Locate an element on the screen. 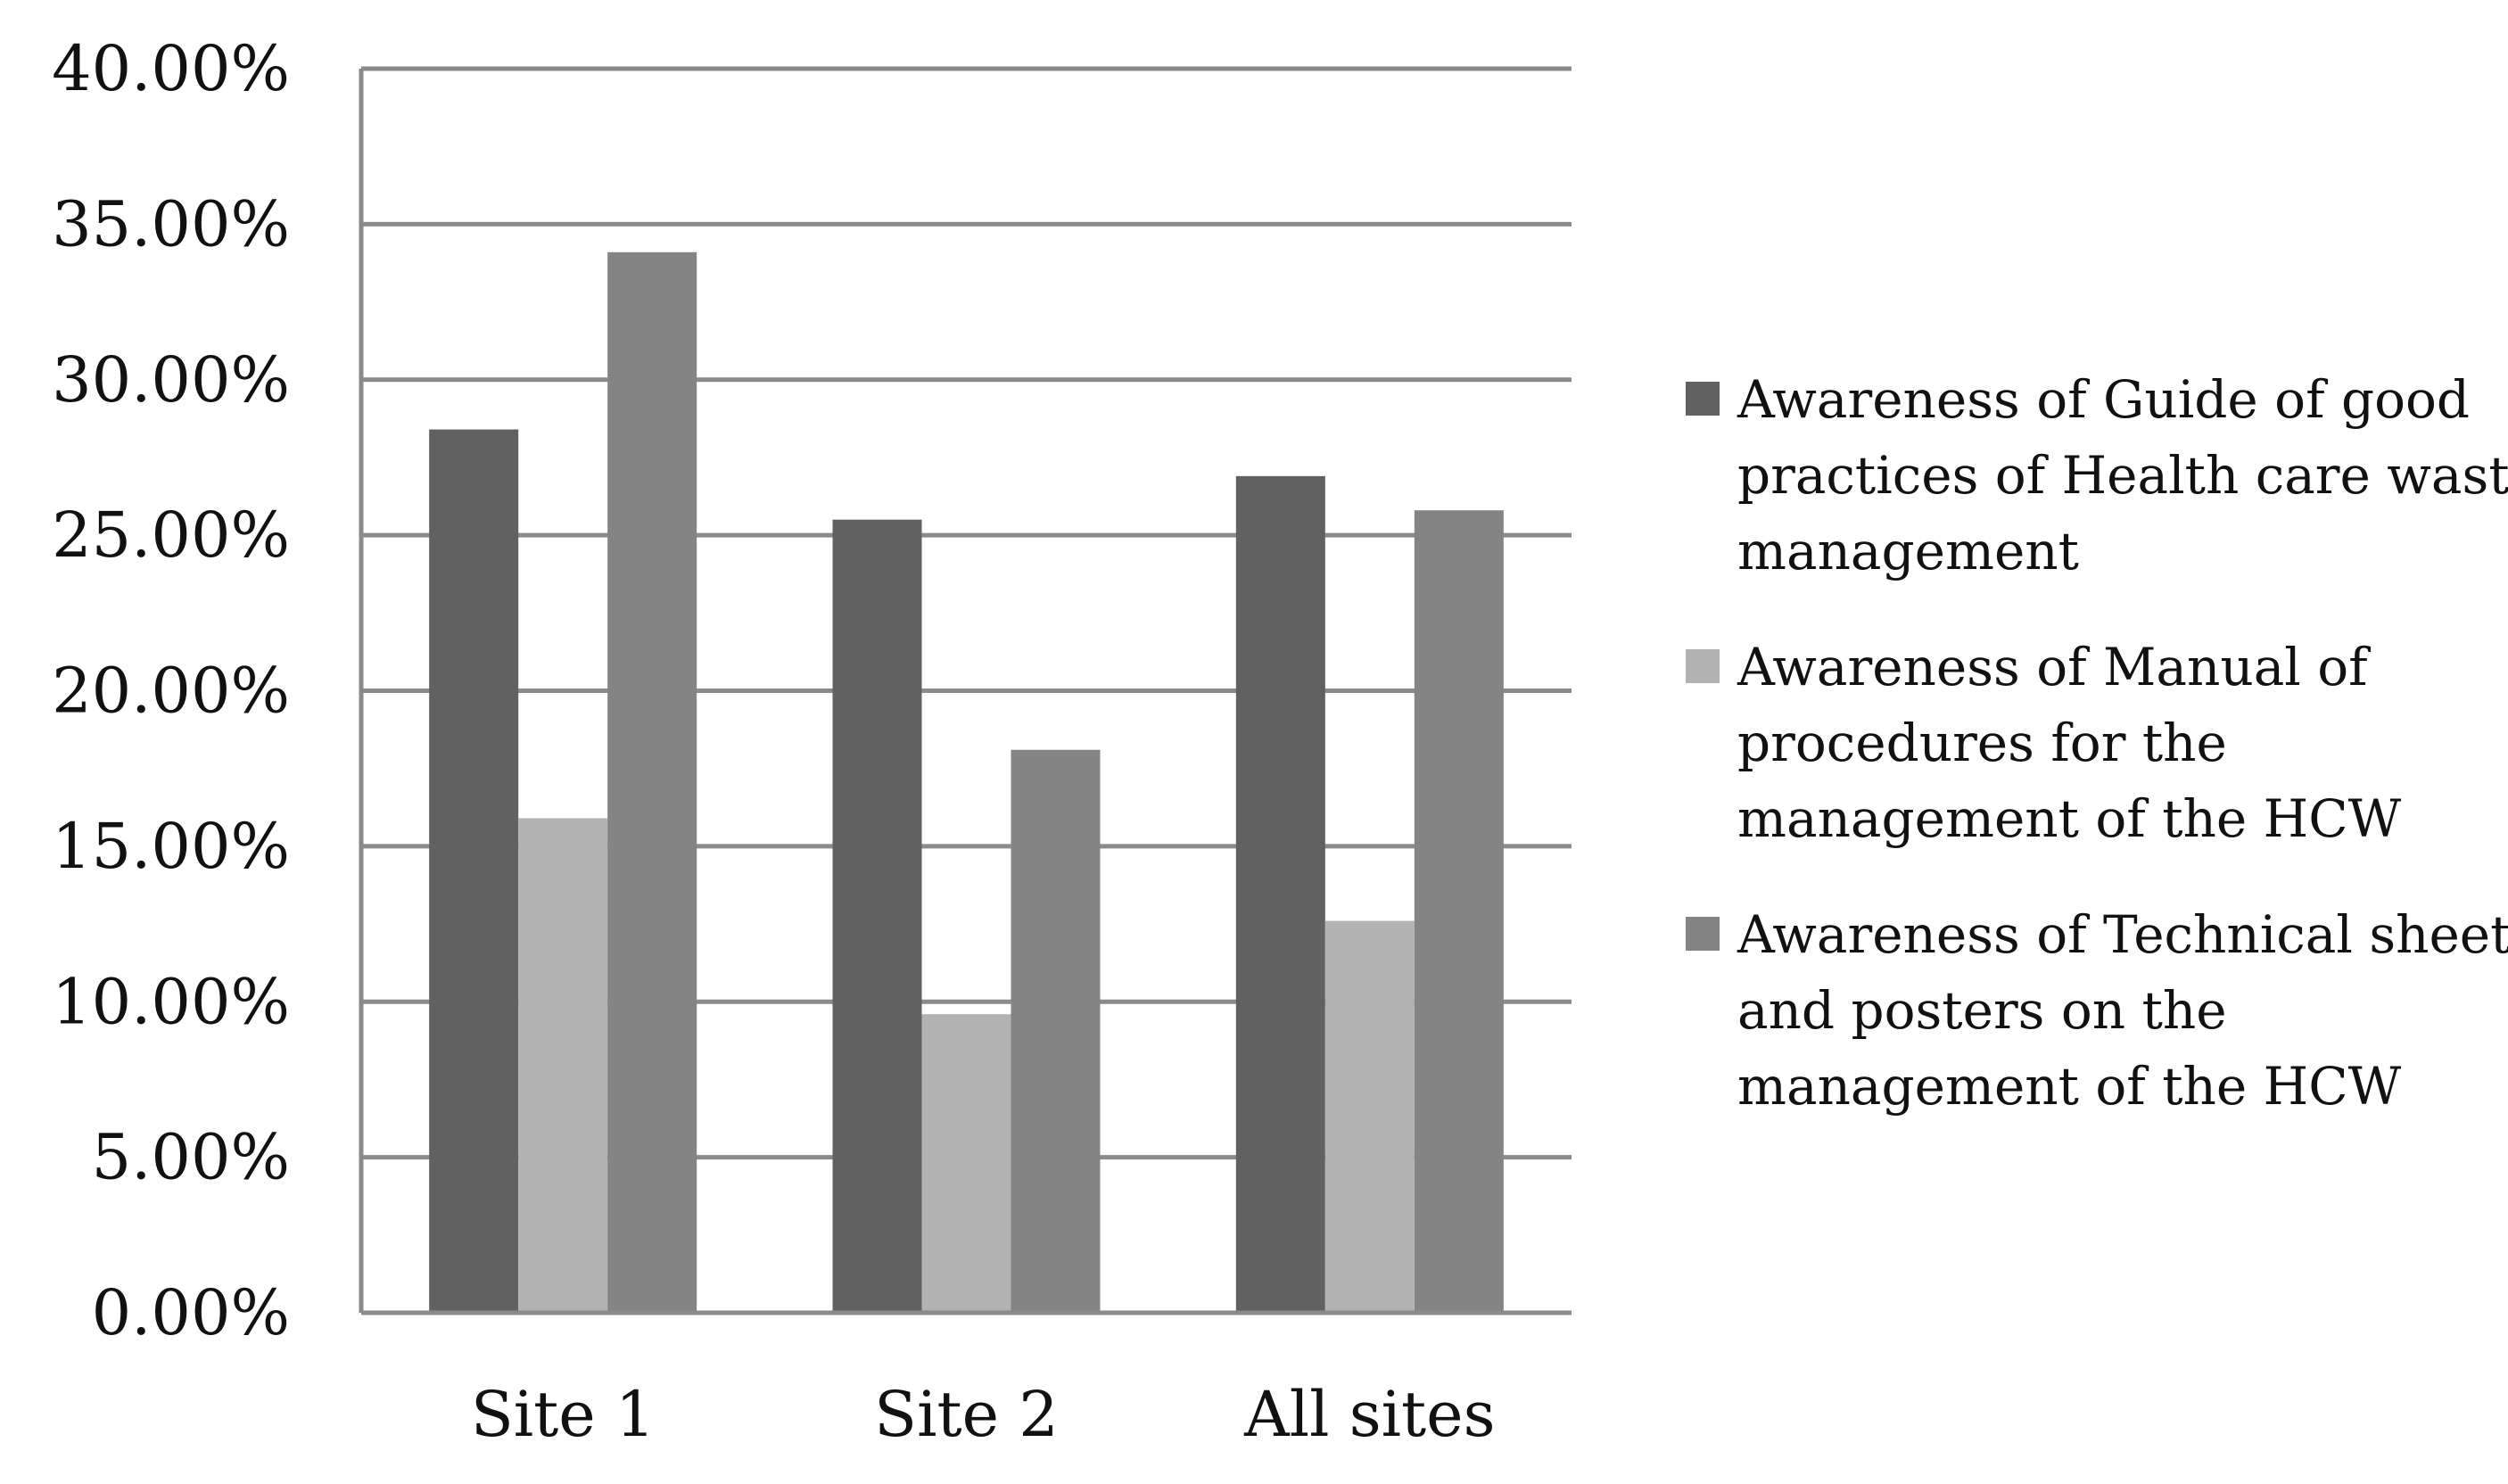 The height and width of the screenshot is (1484, 2508). x-axis-category-labels: Site 1 Site 2 All sites is located at coordinates (983, 1414).